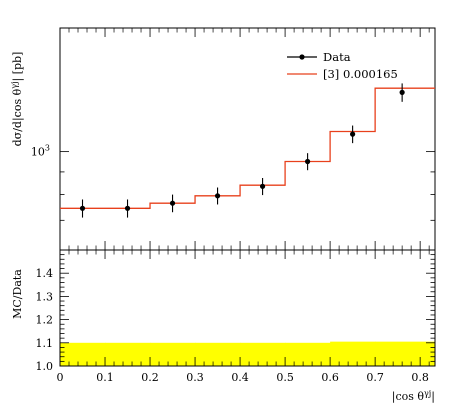 The image size is (450, 408). Describe the element at coordinates (105, 377) in the screenshot. I see `x-tick-label: 0.1` at that location.